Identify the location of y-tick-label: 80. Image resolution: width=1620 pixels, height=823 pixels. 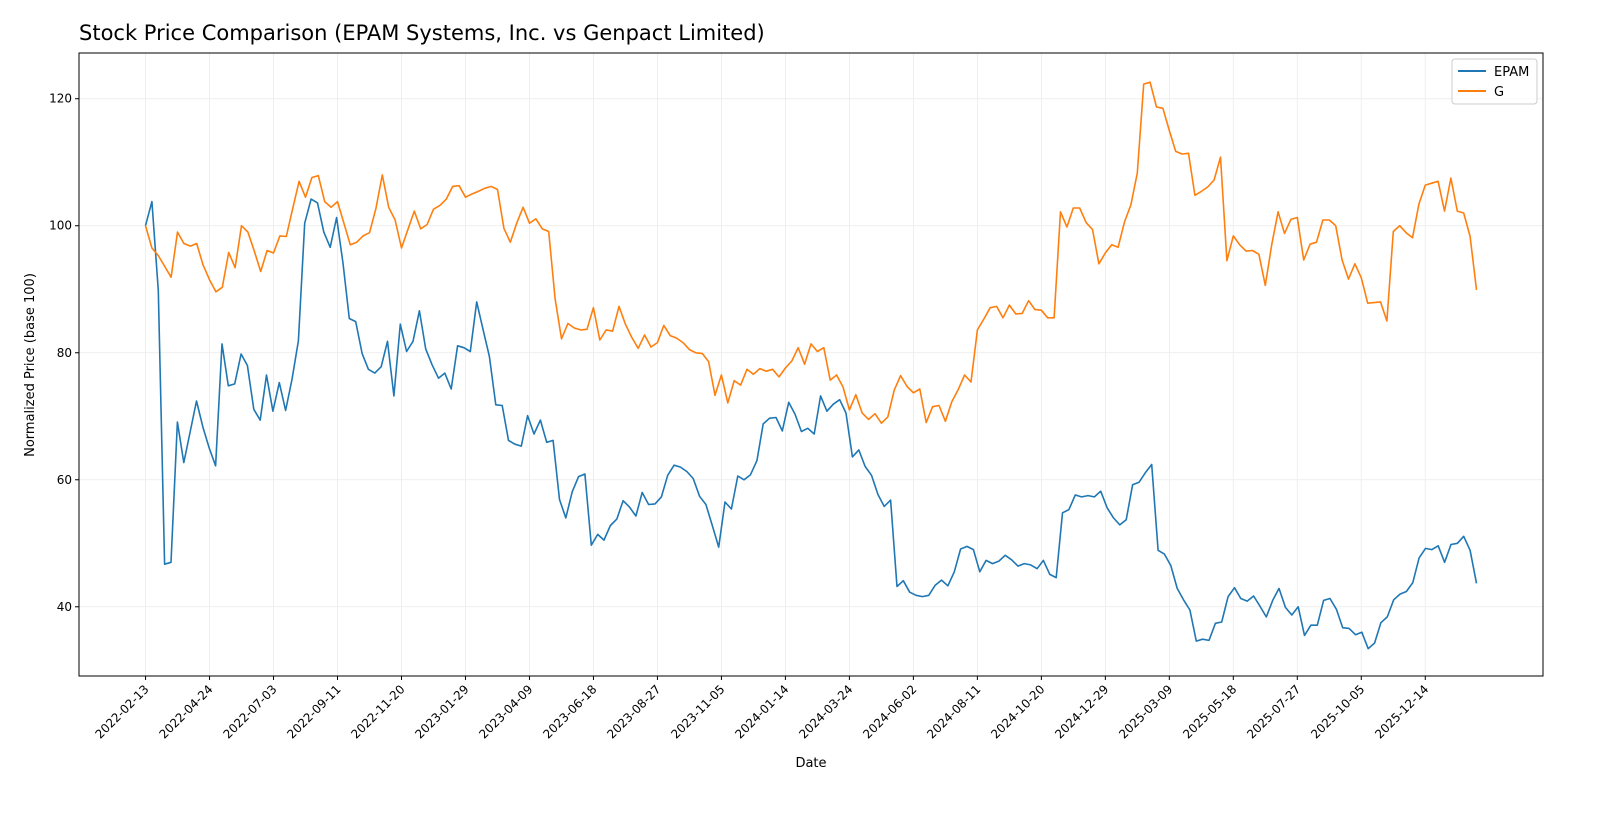
(64, 353).